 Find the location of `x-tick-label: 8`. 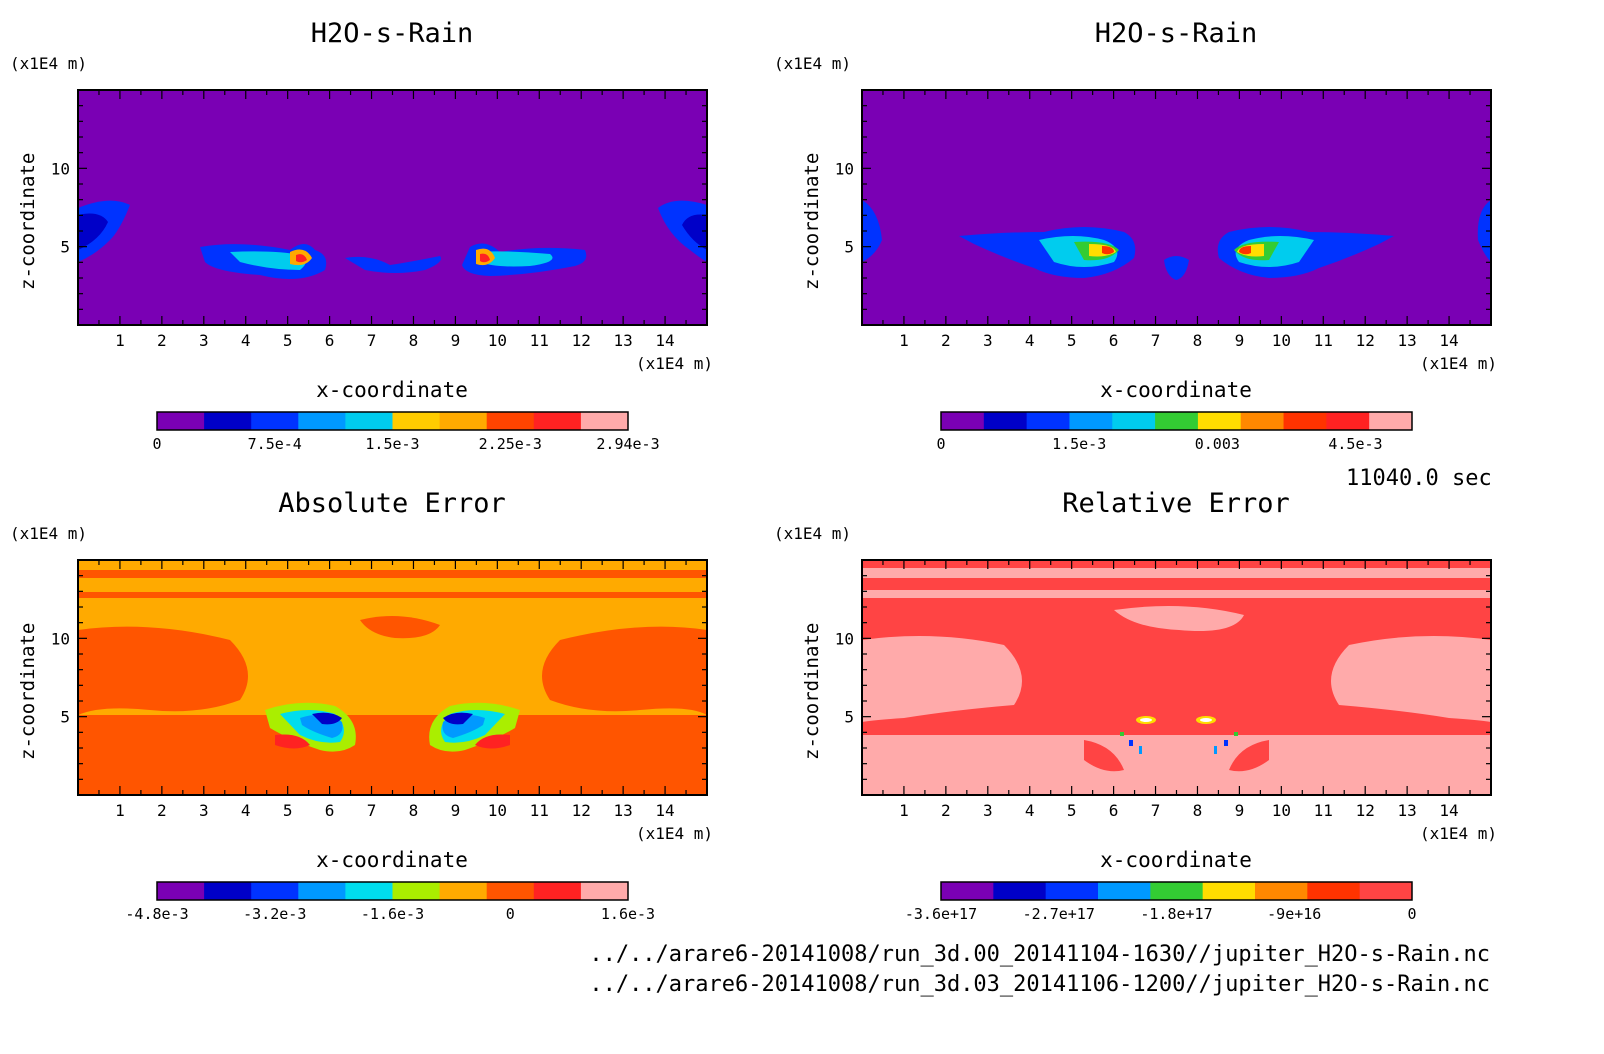

x-tick-label: 8 is located at coordinates (414, 810).